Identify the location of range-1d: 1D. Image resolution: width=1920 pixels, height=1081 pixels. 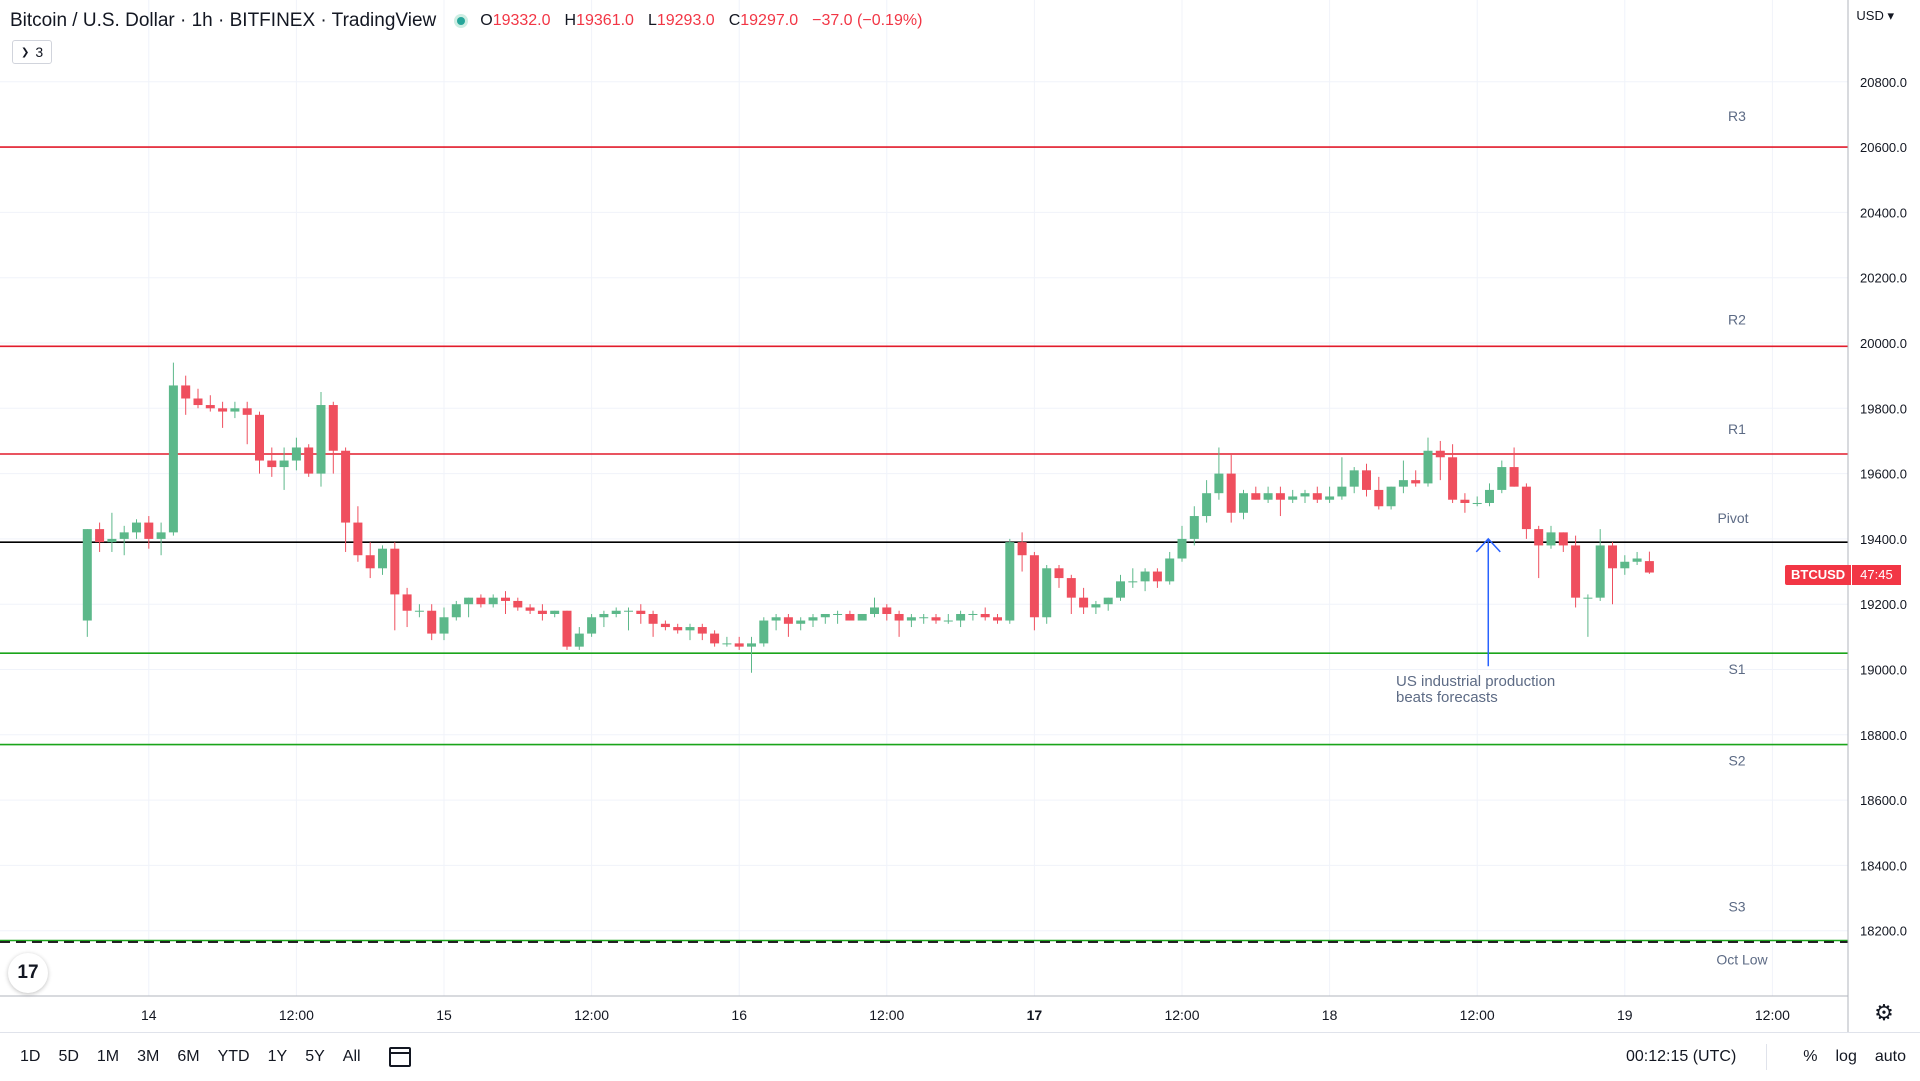
(30, 1056).